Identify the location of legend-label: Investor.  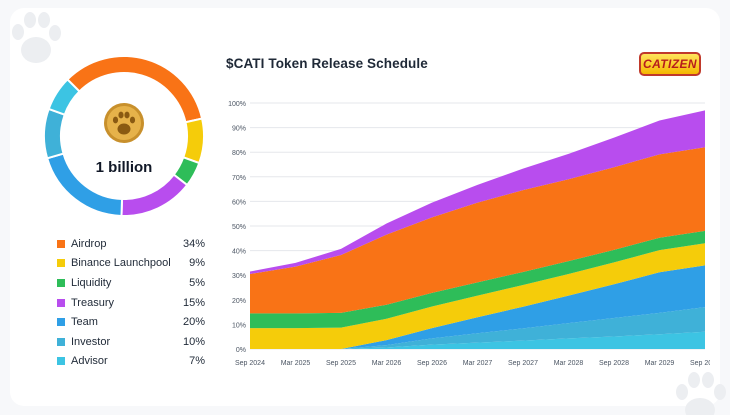
(91, 341).